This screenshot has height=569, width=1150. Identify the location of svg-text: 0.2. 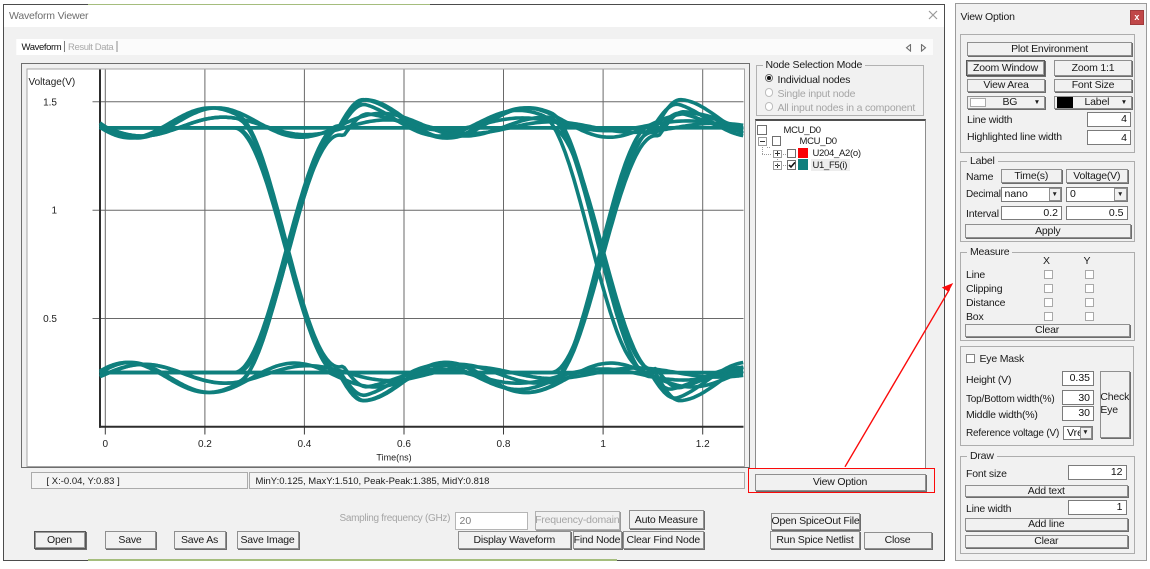
(205, 444).